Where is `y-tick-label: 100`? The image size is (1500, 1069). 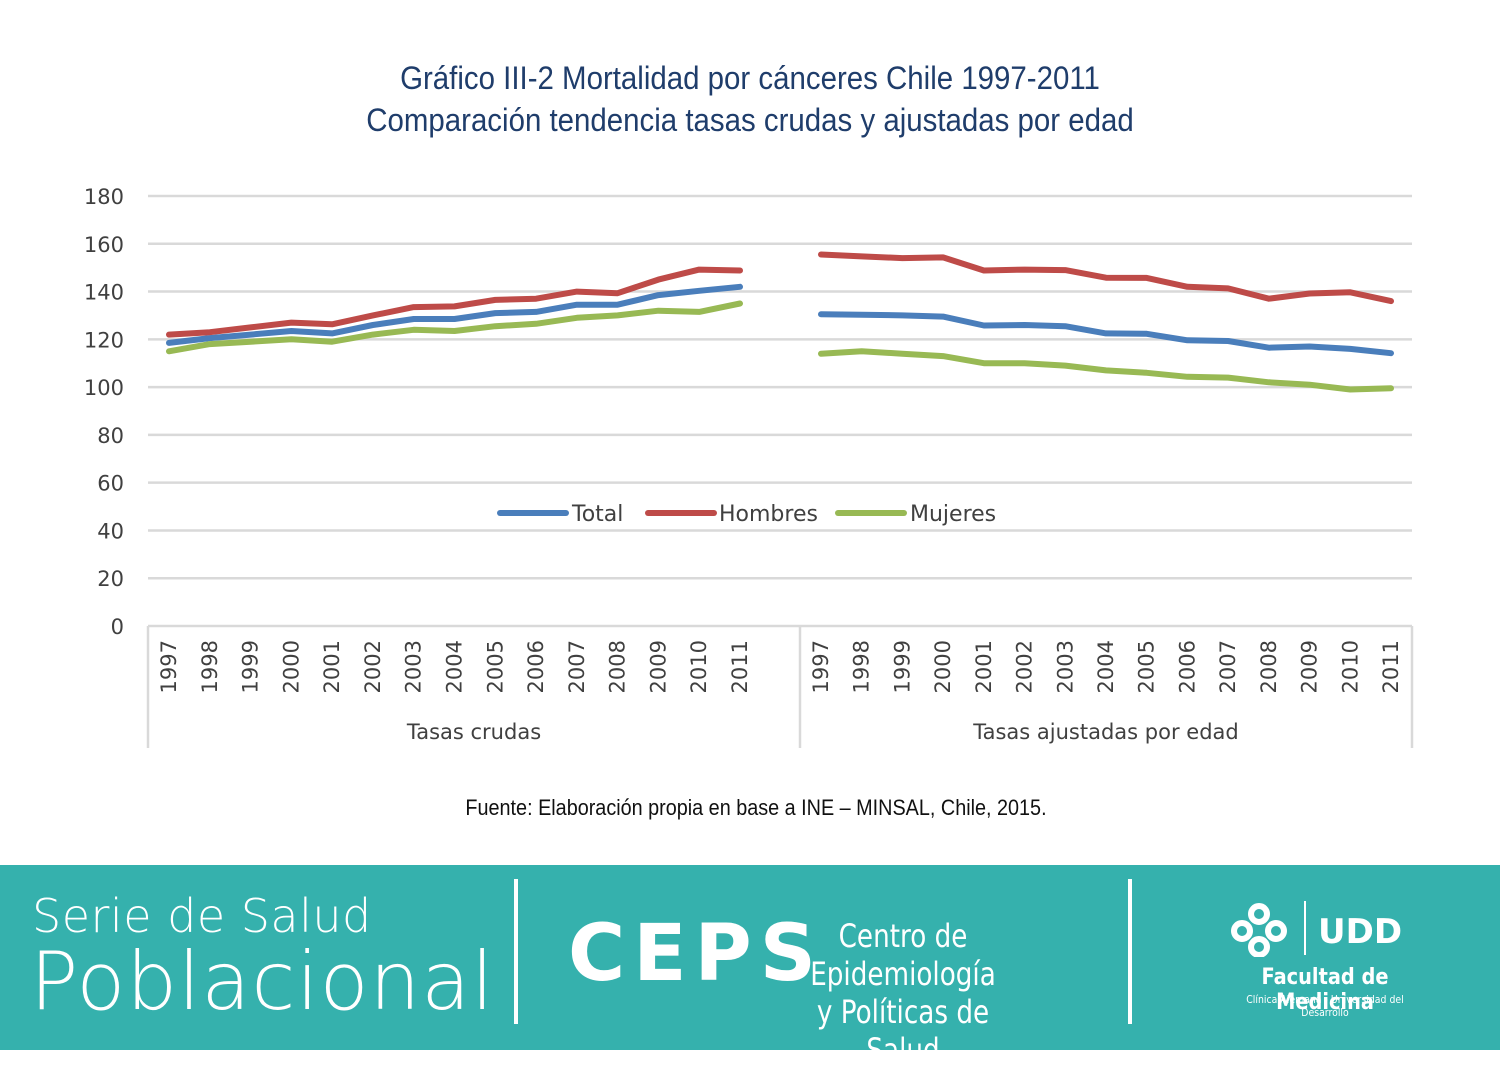 y-tick-label: 100 is located at coordinates (104, 388).